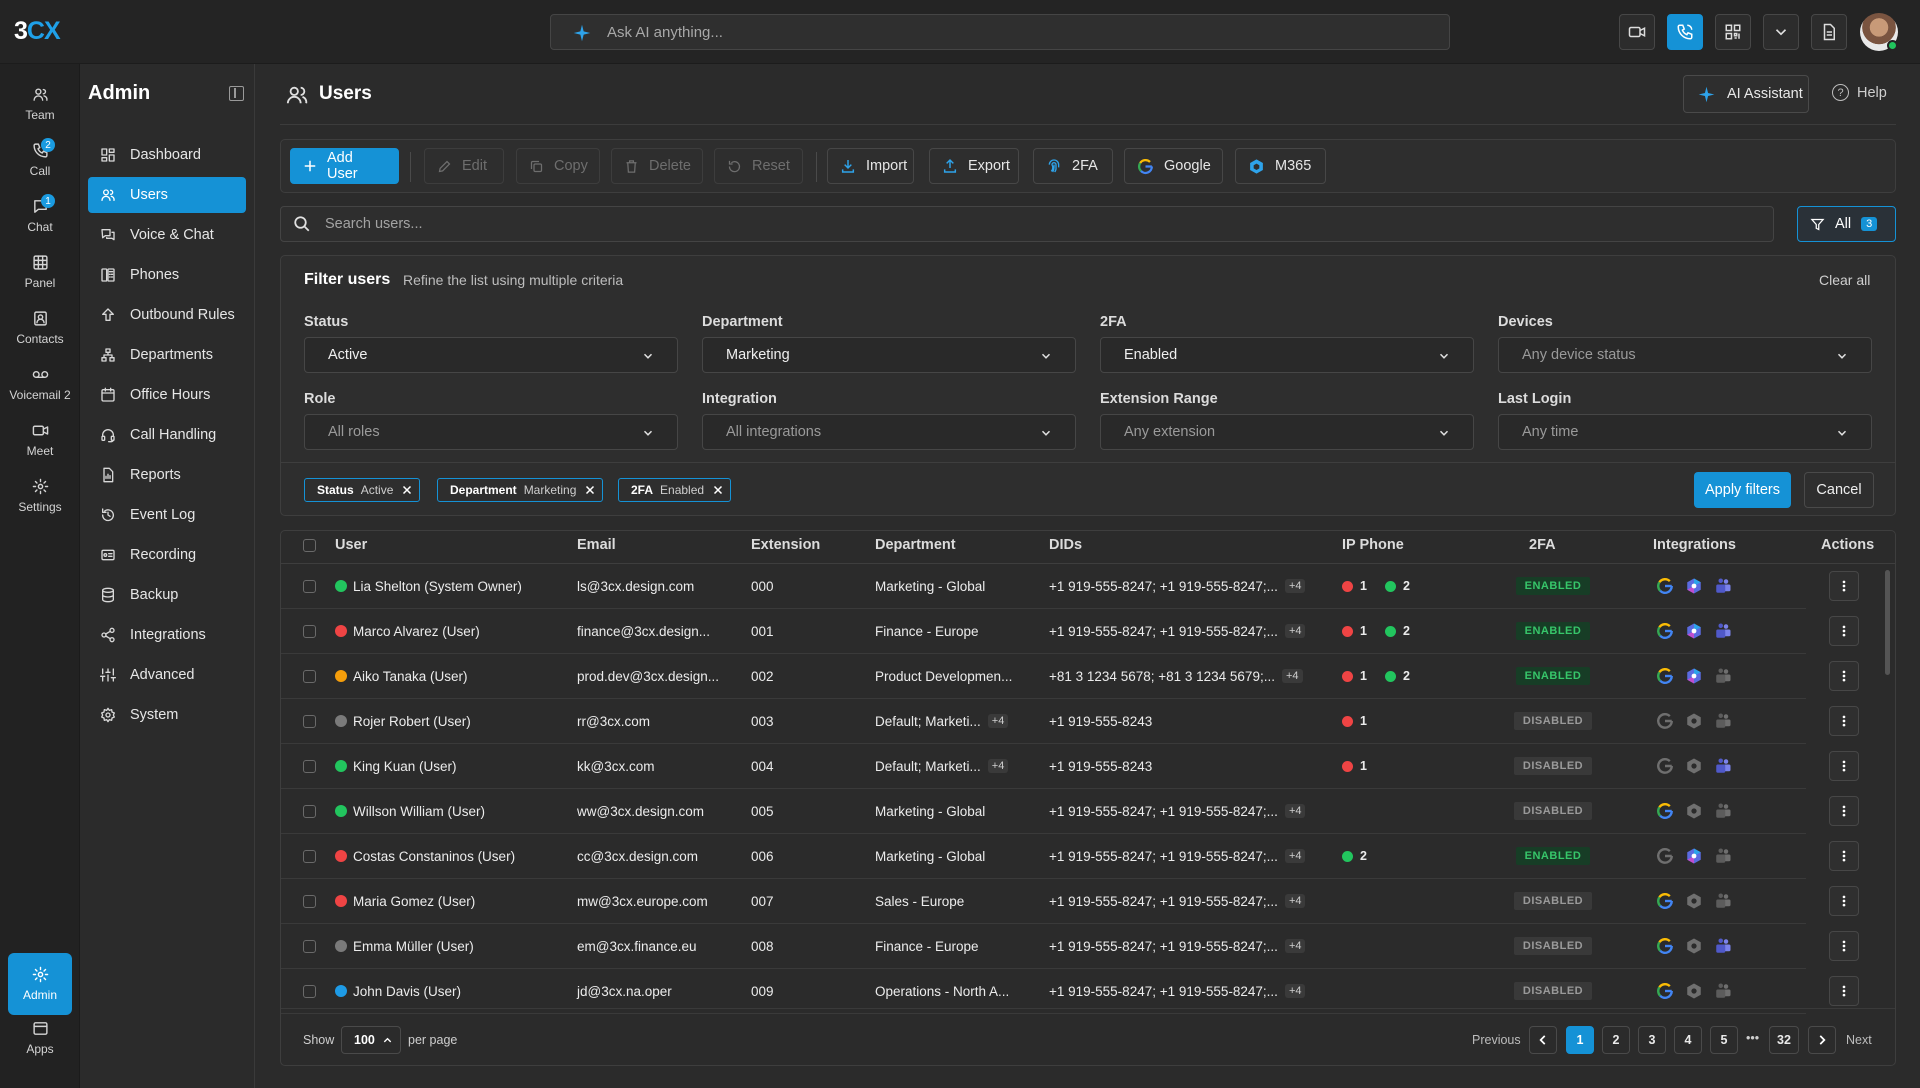  Describe the element at coordinates (1694, 545) in the screenshot. I see `column-header-integrations: Integrations` at that location.